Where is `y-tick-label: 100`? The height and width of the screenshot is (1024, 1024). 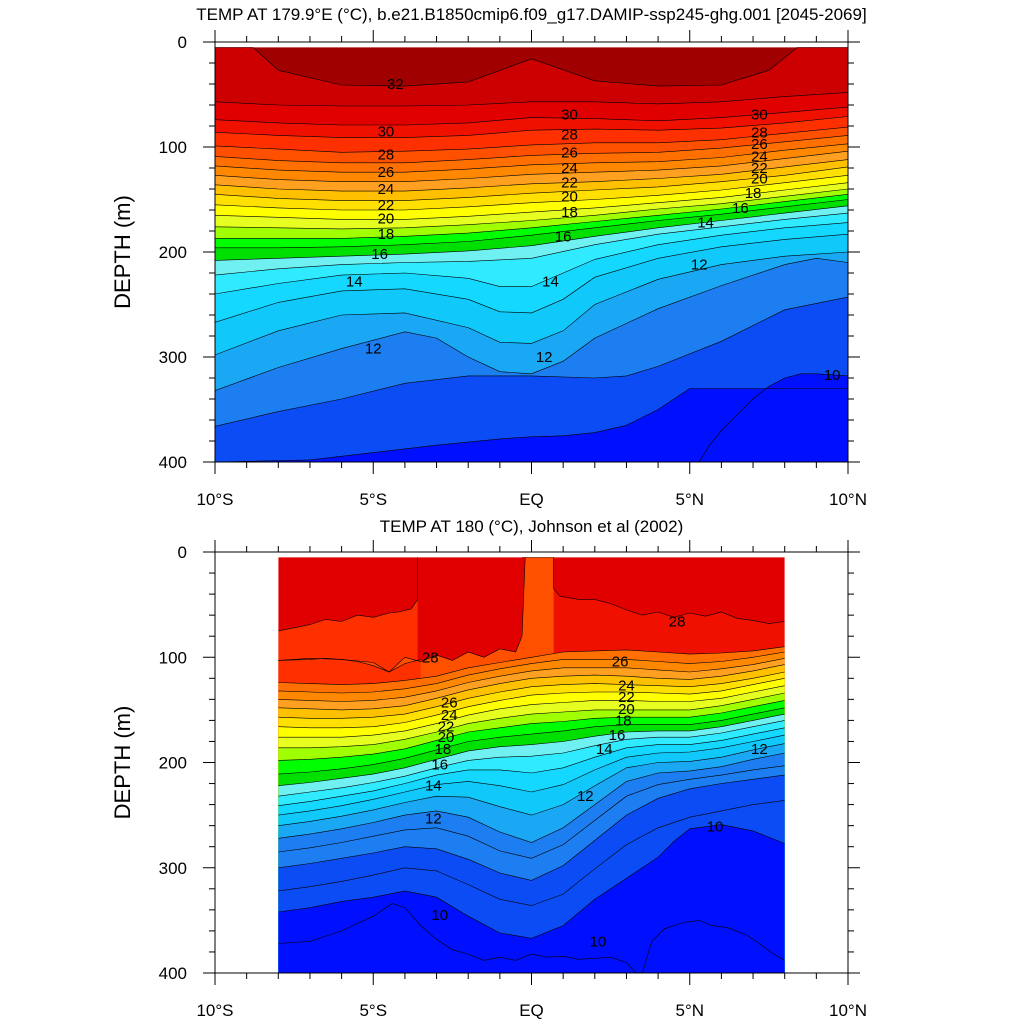 y-tick-label: 100 is located at coordinates (173, 147).